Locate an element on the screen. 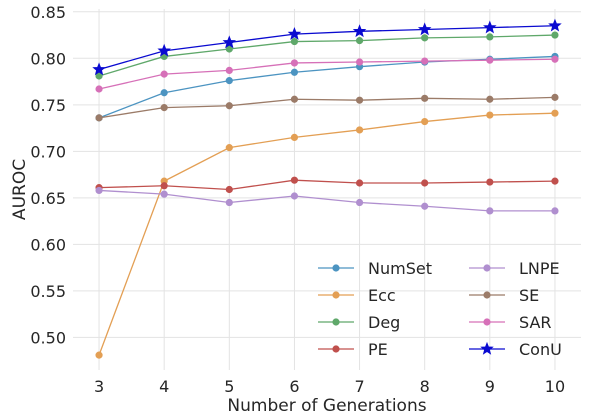 The height and width of the screenshot is (418, 589). x-tick-label: 6 is located at coordinates (294, 386).